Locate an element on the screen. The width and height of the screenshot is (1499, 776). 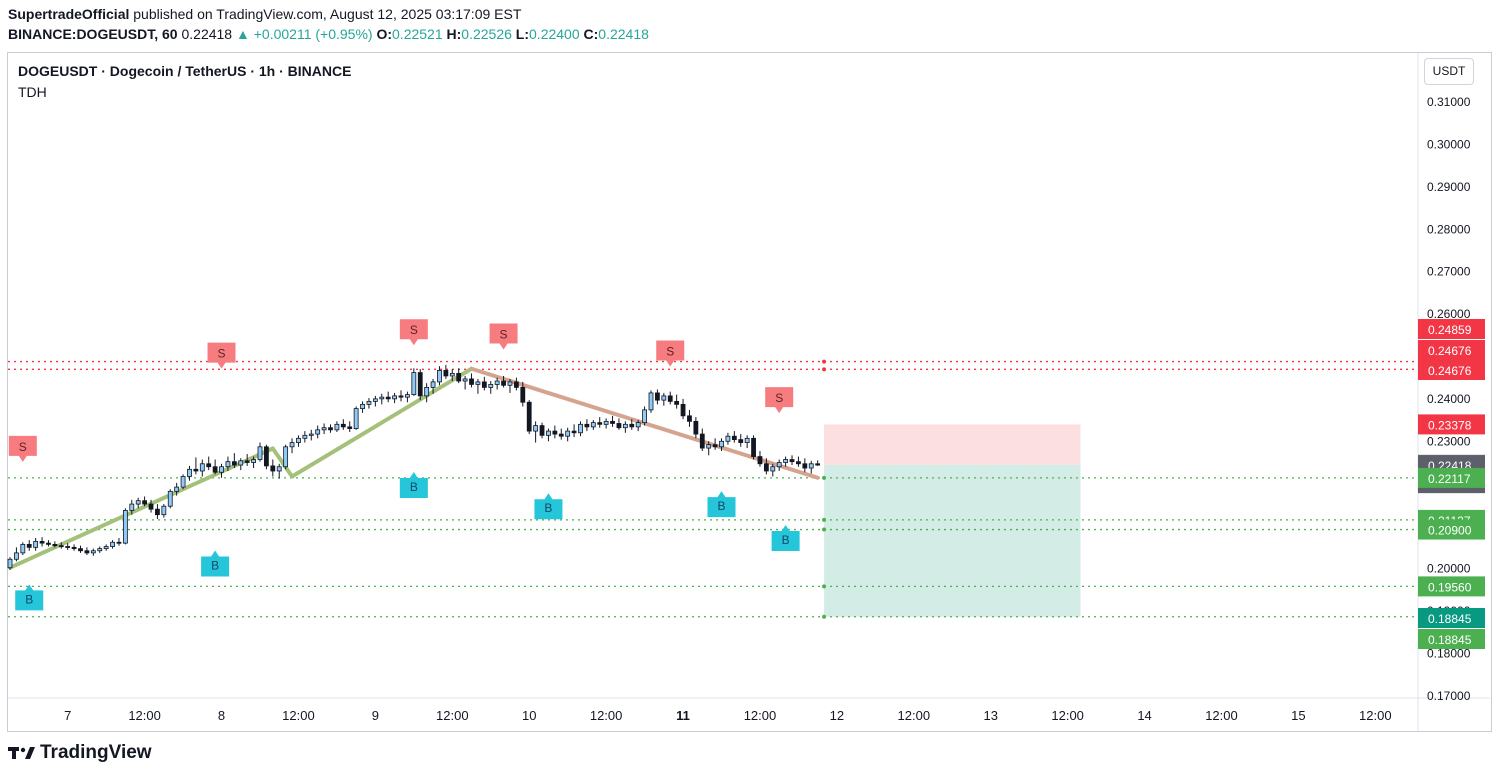
resistance-level-dot is located at coordinates (824, 369).